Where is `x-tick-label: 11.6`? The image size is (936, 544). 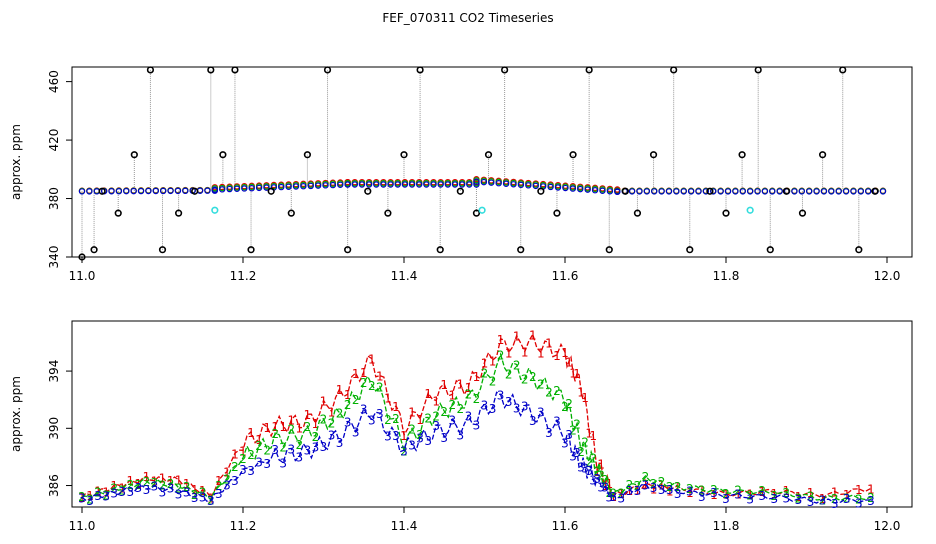 x-tick-label: 11.6 is located at coordinates (565, 526).